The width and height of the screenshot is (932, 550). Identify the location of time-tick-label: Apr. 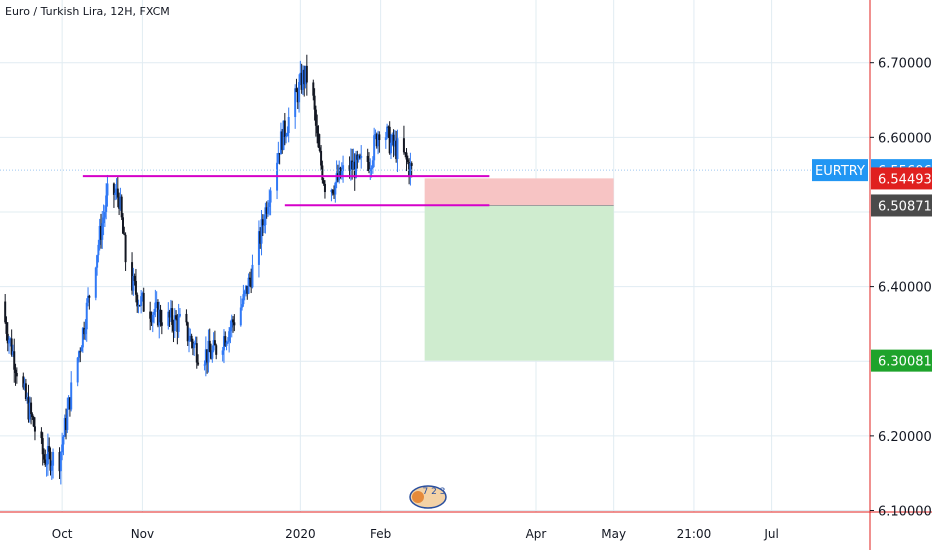
(536, 534).